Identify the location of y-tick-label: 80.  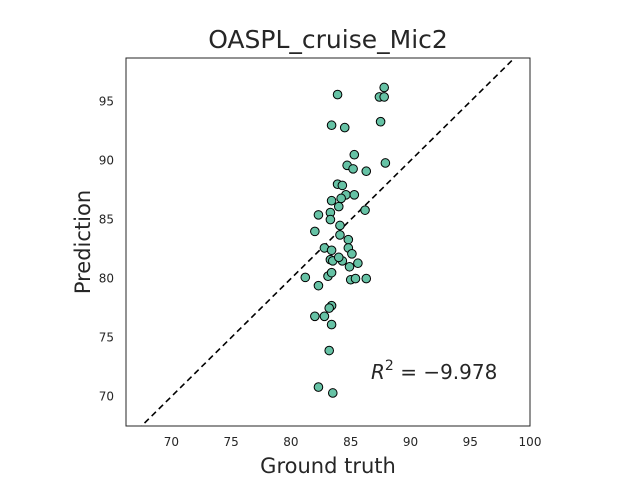
(106, 279).